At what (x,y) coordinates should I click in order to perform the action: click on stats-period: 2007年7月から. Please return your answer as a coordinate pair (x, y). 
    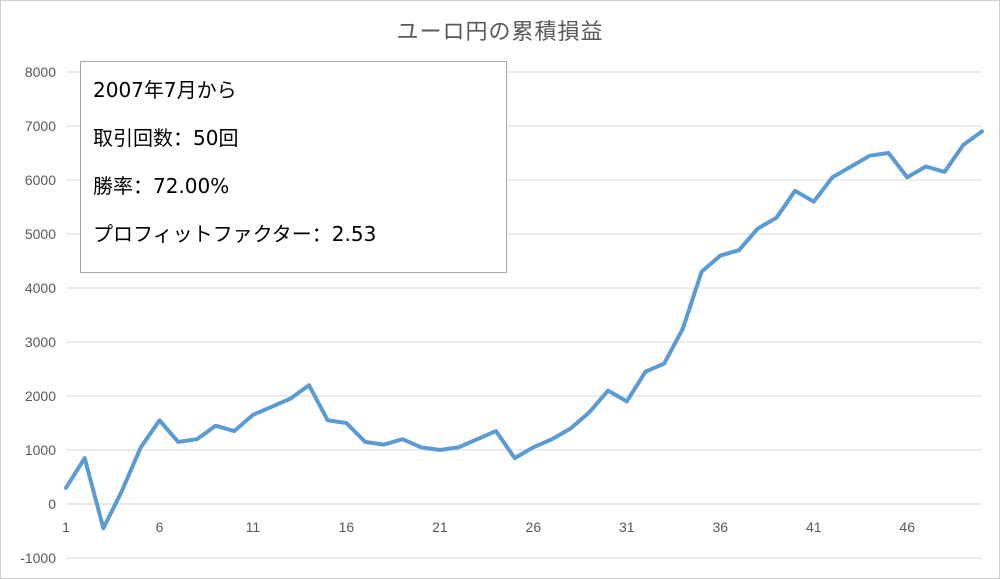
    Looking at the image, I should click on (165, 90).